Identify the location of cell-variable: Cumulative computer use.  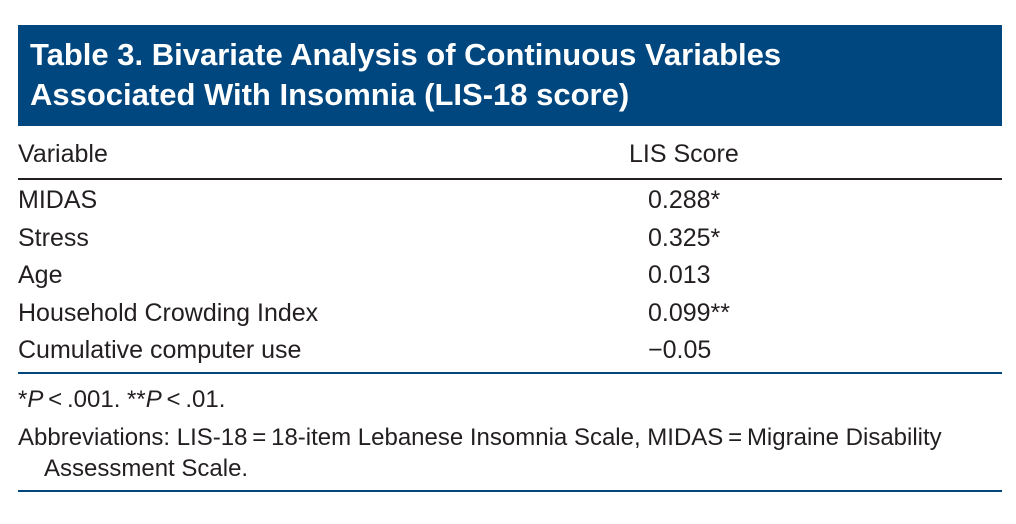
(160, 350).